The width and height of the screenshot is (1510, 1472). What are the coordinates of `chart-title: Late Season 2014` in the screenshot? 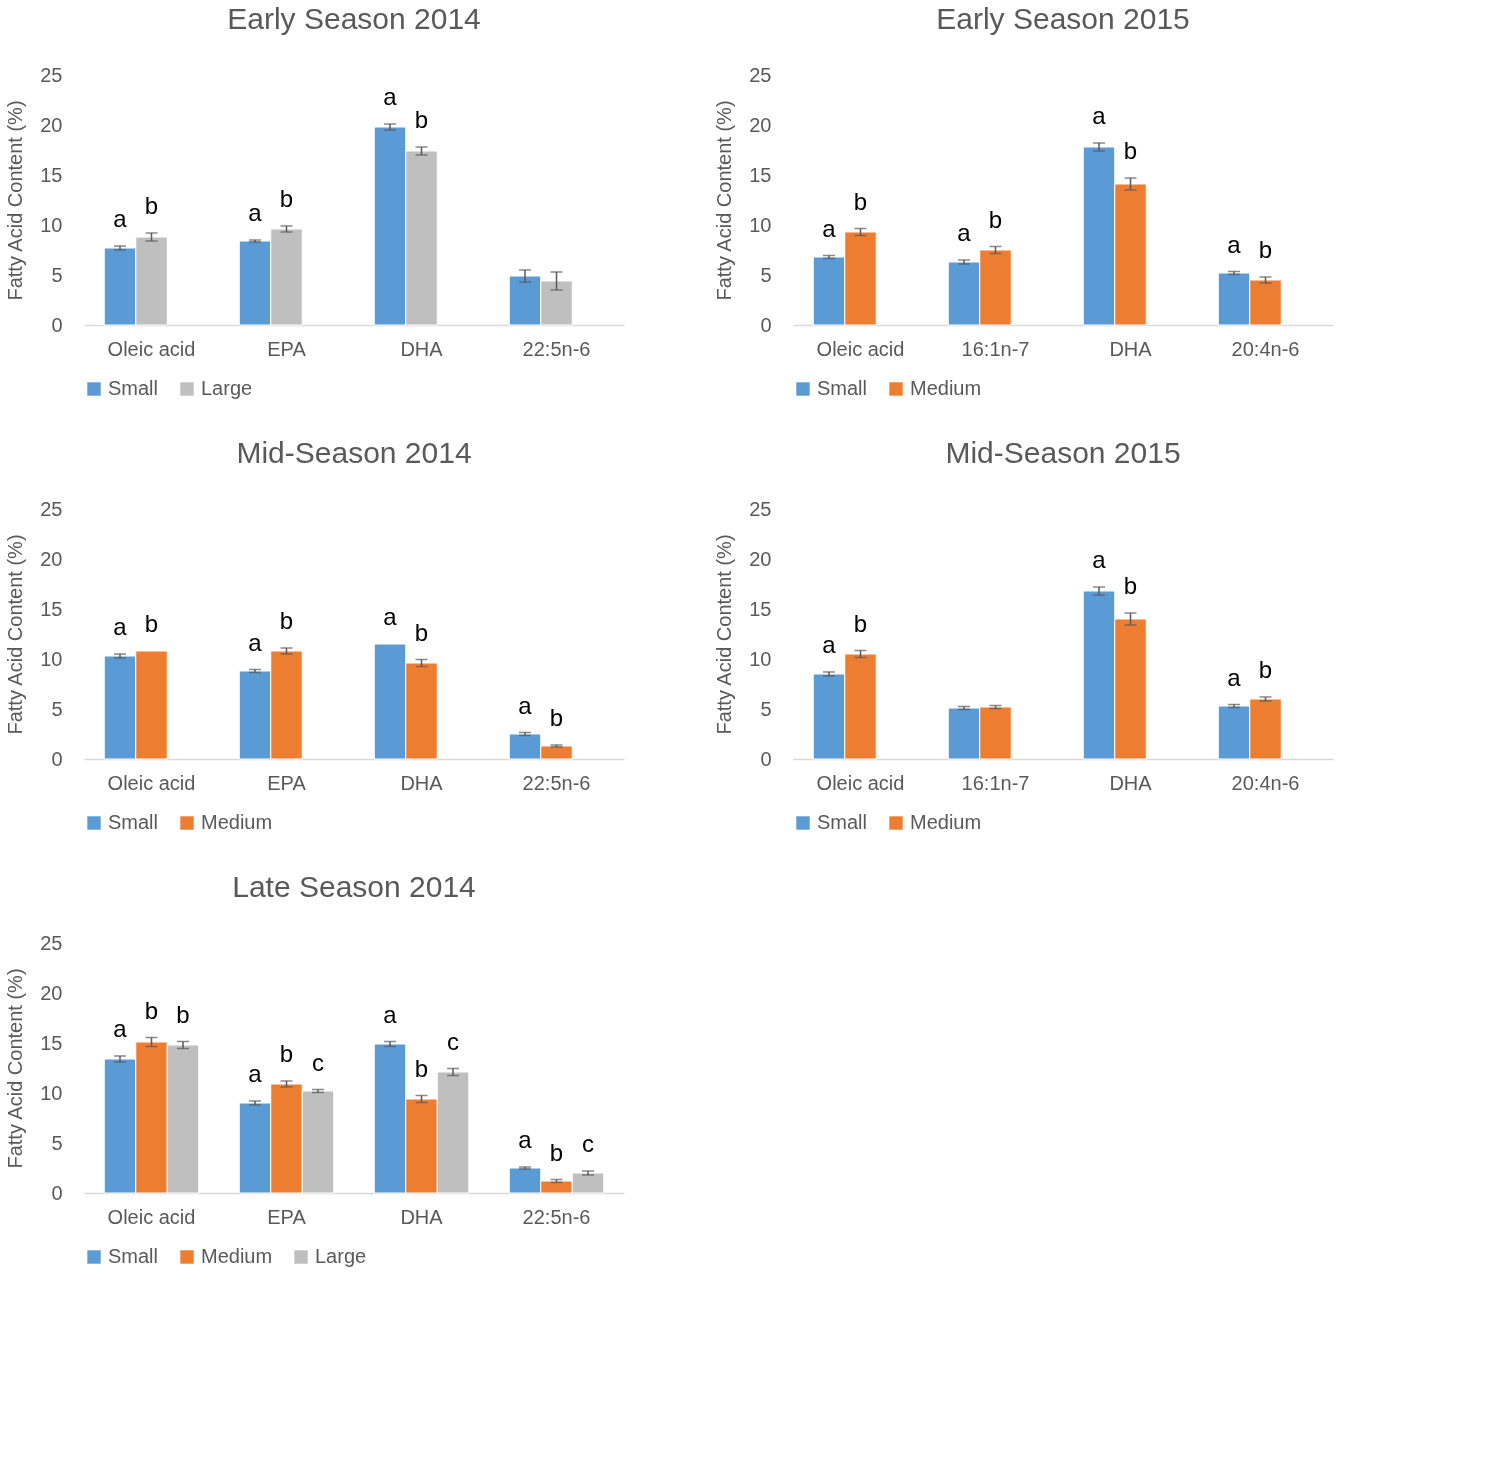 It's located at (354, 886).